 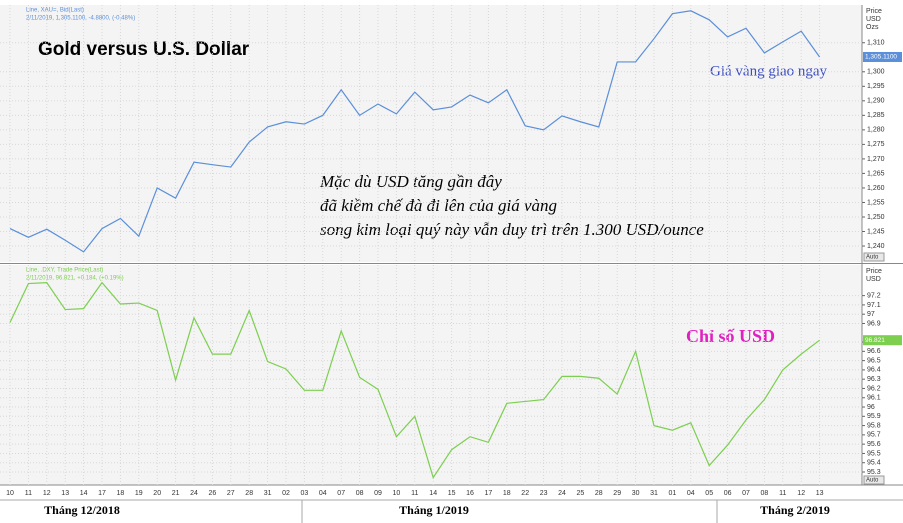 I want to click on x-tick-label: 23, so click(x=544, y=493).